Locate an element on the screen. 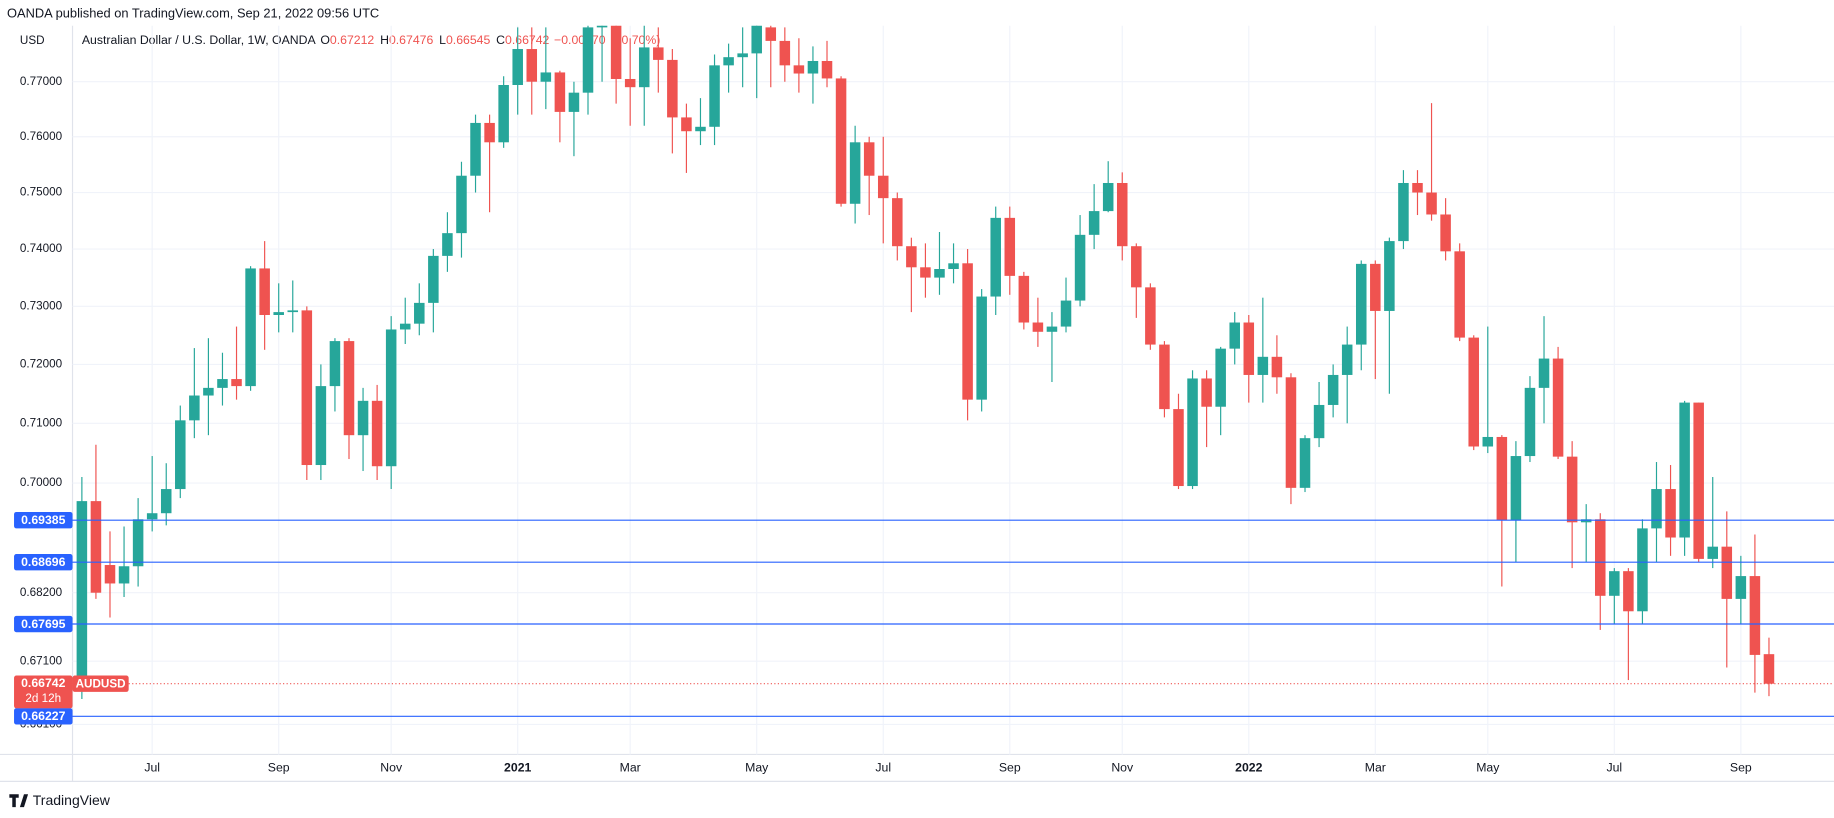  y-tick-label: 0.72000 is located at coordinates (41, 364).